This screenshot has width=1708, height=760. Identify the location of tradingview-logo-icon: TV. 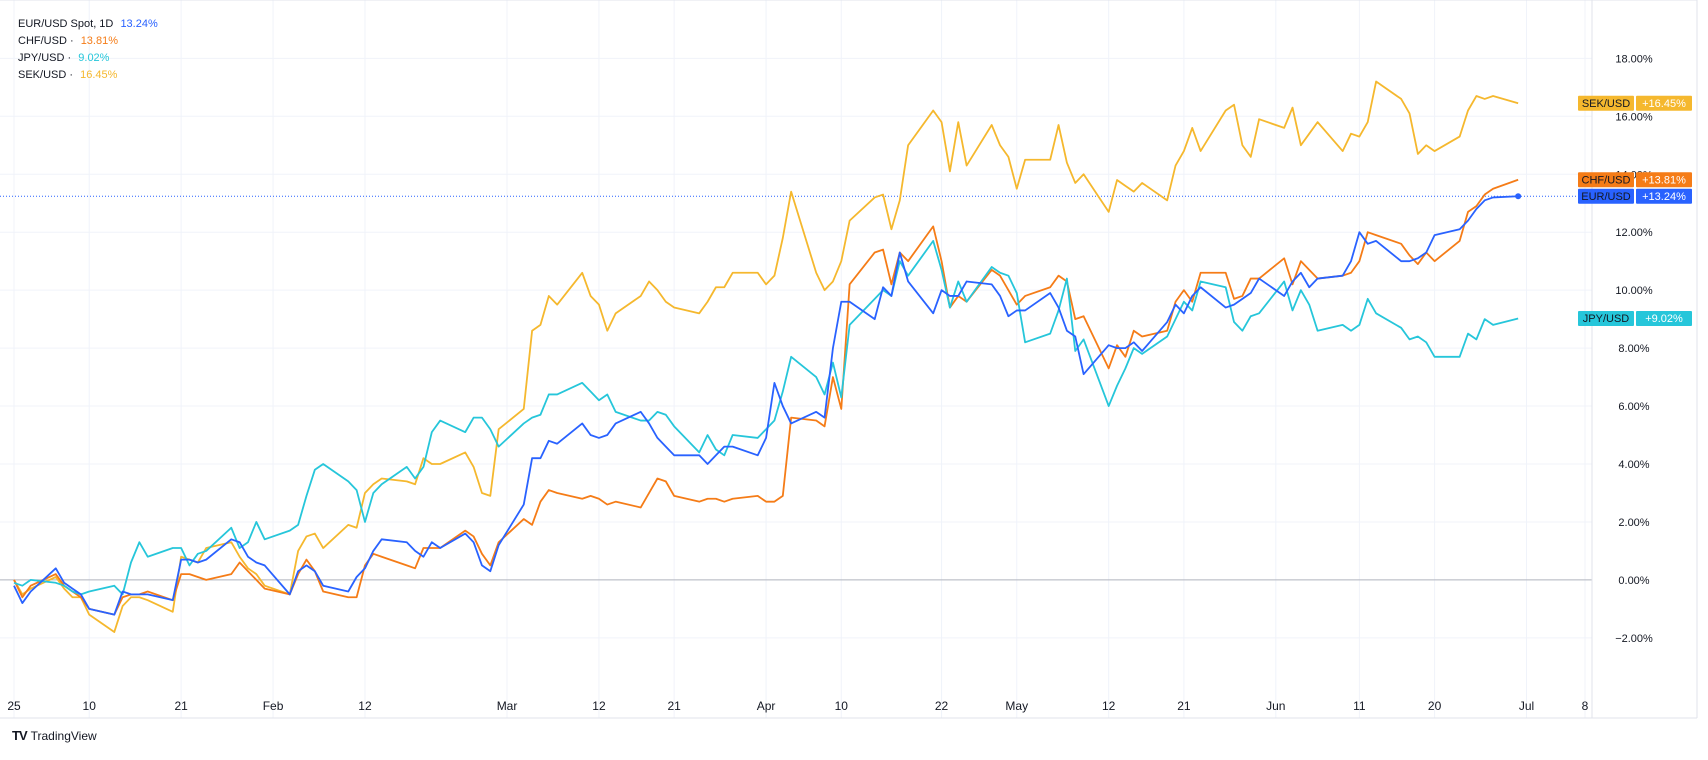
(20, 735).